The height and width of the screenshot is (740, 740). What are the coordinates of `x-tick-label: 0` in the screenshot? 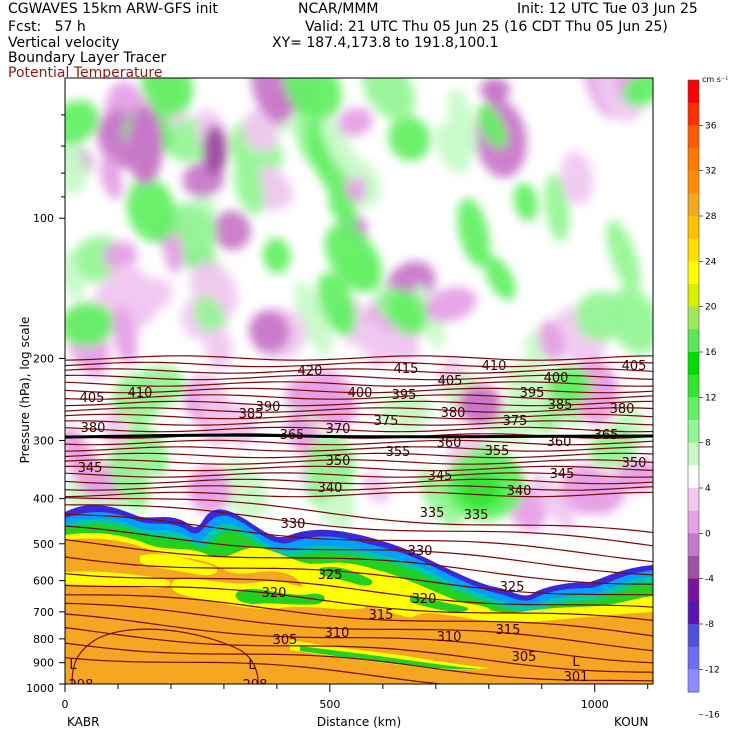 It's located at (65, 704).